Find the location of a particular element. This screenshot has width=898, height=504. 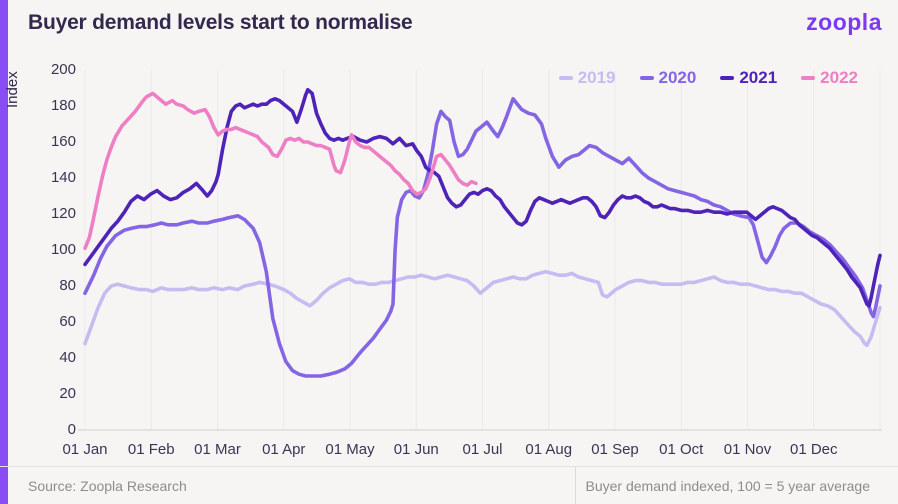

y-tick-label: 160 is located at coordinates (63, 141).